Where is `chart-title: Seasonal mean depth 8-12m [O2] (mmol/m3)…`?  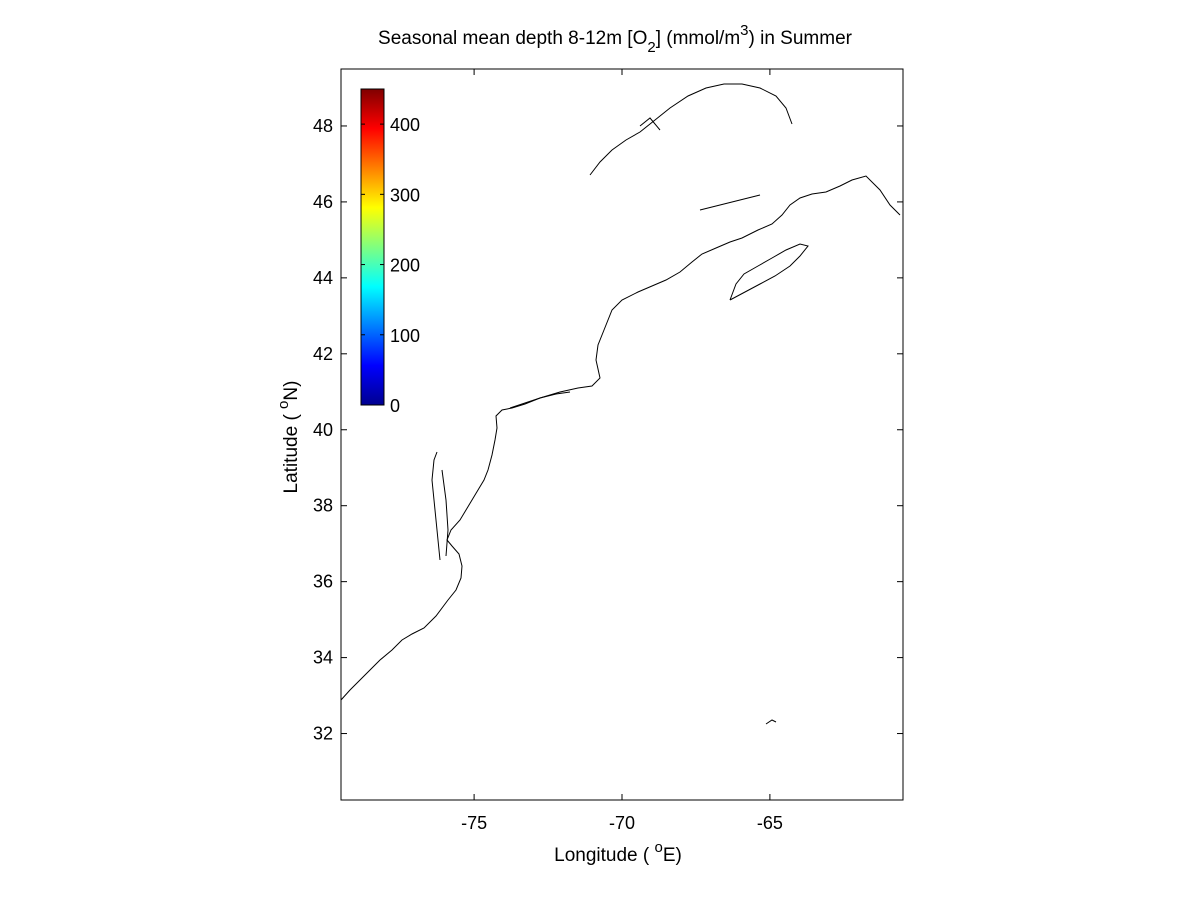
chart-title: Seasonal mean depth 8-12m [O2] (mmol/m3)… is located at coordinates (615, 39).